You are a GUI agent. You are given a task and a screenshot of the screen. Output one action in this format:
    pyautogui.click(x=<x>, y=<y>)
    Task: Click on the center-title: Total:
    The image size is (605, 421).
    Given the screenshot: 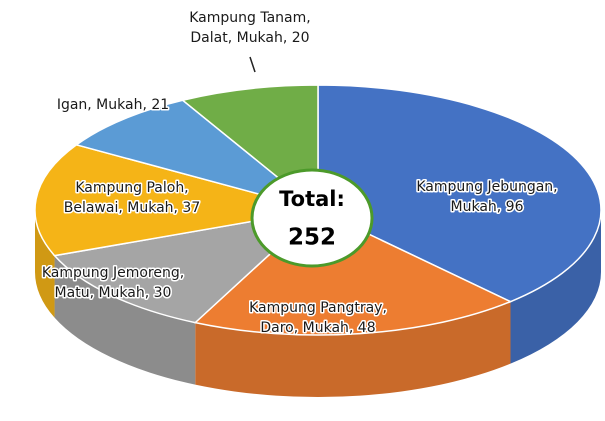 What is the action you would take?
    pyautogui.click(x=312, y=199)
    